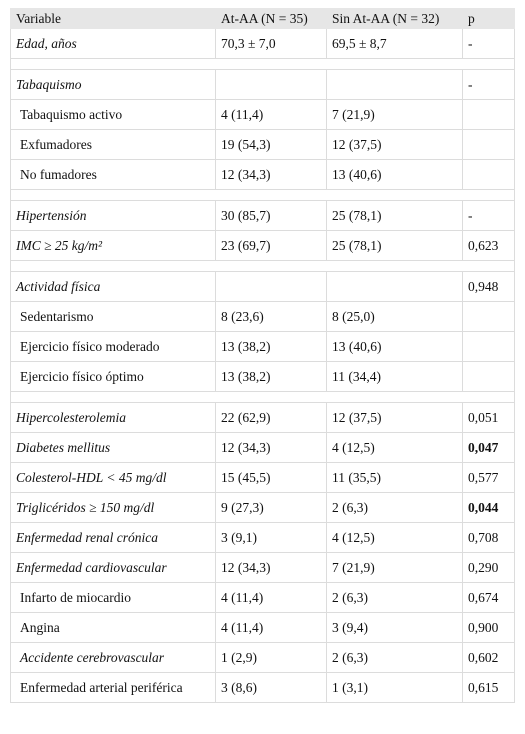 The image size is (525, 734). Describe the element at coordinates (394, 215) in the screenshot. I see `value-cell: 25 (78,1)` at that location.